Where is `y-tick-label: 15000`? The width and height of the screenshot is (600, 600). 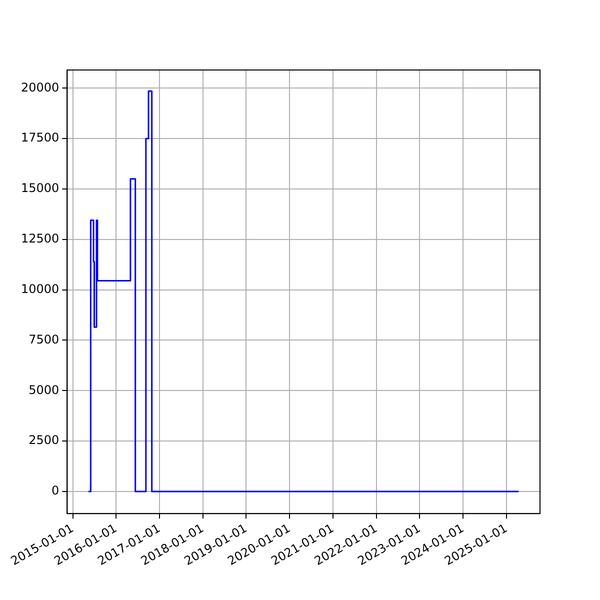
y-tick-label: 15000 is located at coordinates (40, 188).